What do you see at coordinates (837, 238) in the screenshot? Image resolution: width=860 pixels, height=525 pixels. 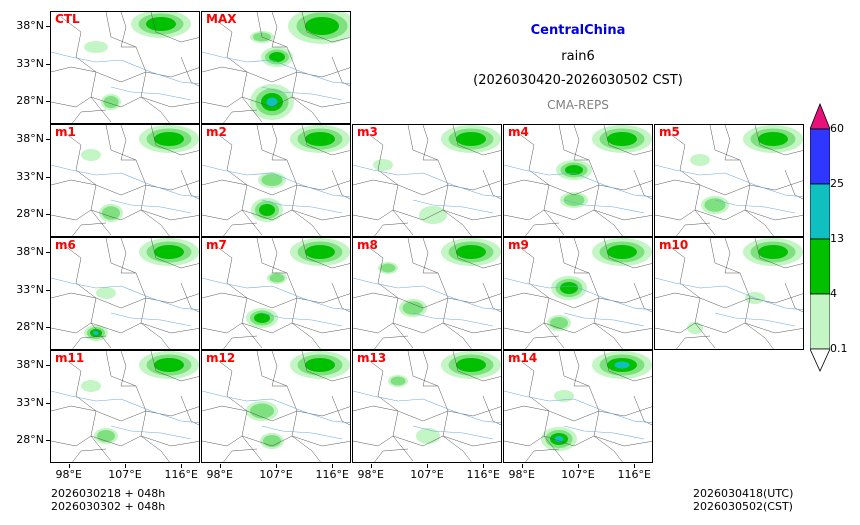 I see `colorbar-level-label: 13` at bounding box center [837, 238].